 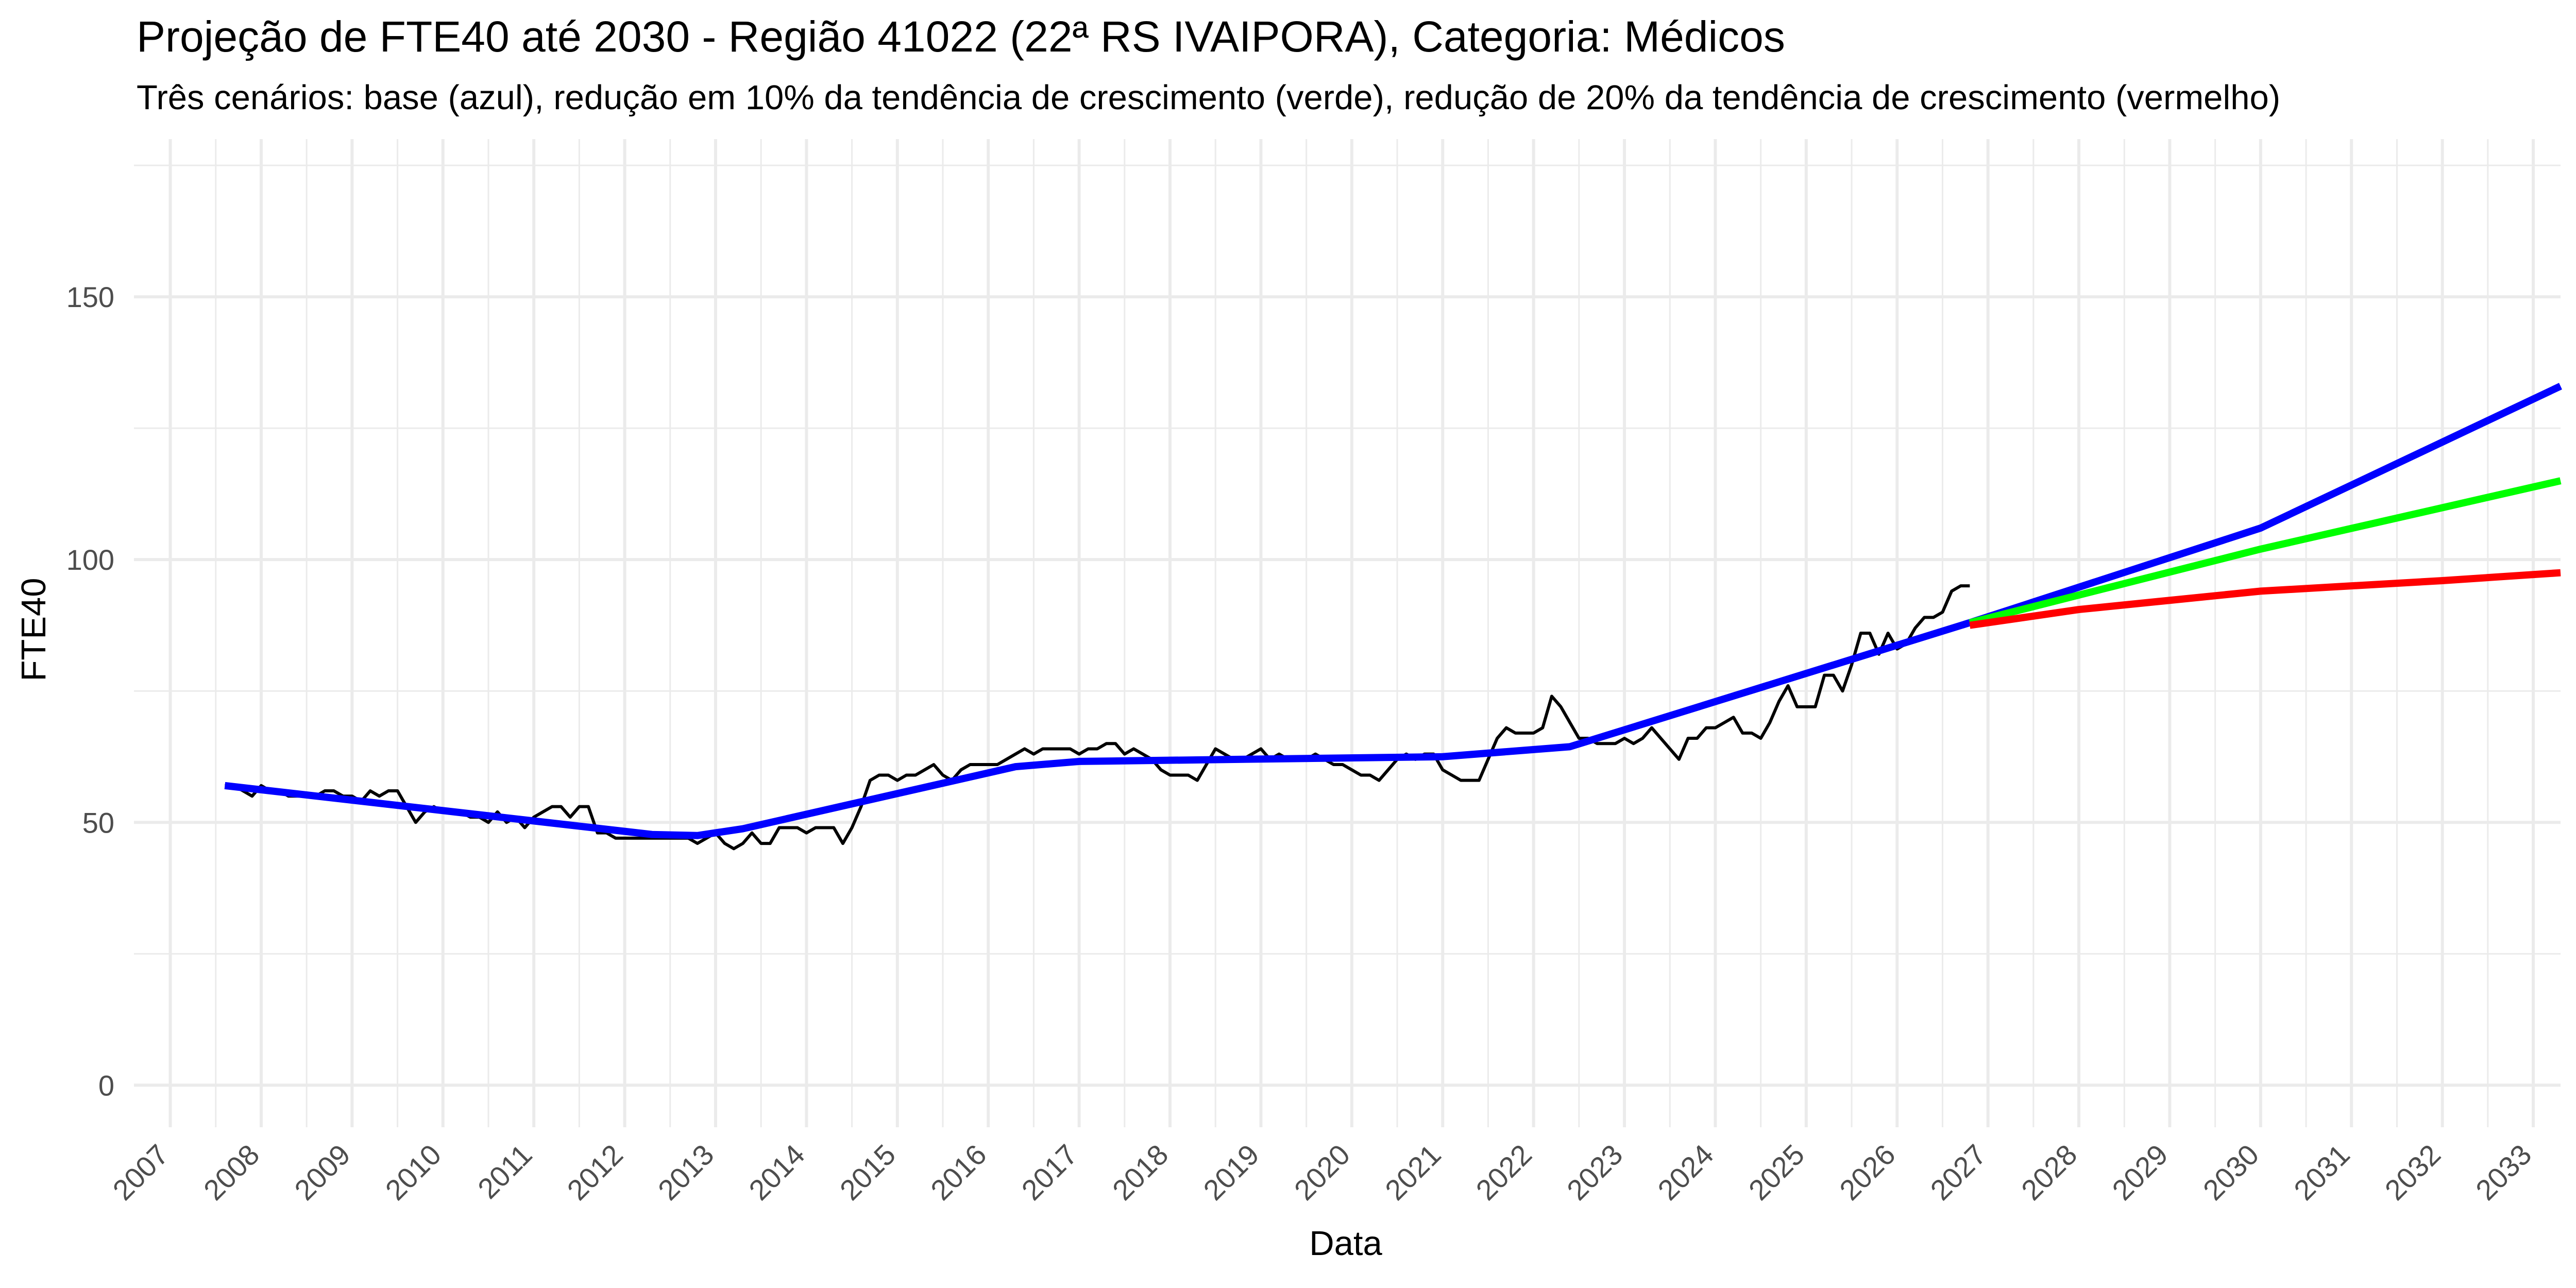 I want to click on y-axis-title: FTE40, so click(x=33, y=629).